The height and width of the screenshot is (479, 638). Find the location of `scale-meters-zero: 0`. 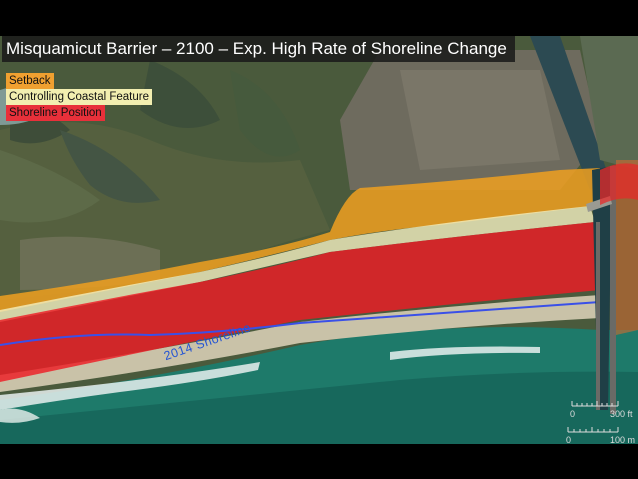

scale-meters-zero: 0 is located at coordinates (569, 440).